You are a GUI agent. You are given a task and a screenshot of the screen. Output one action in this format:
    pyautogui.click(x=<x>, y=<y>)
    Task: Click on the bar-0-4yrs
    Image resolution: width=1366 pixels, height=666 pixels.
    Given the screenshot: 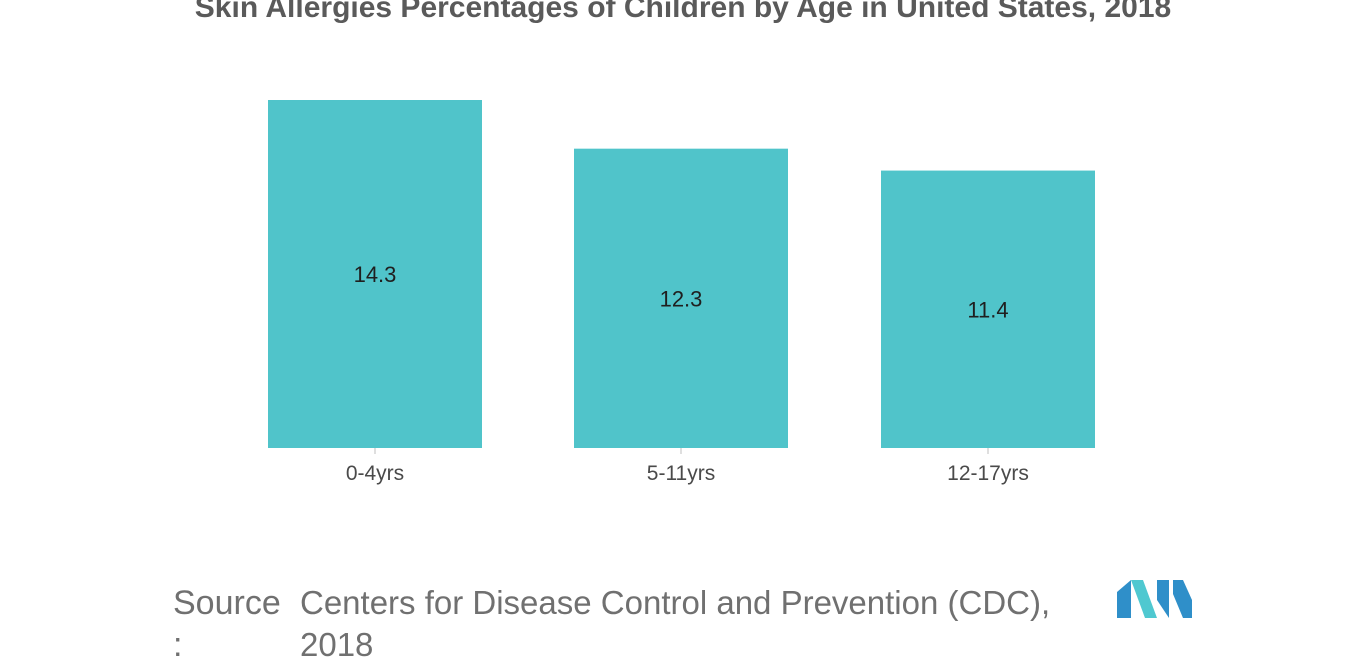 What is the action you would take?
    pyautogui.click(x=375, y=274)
    